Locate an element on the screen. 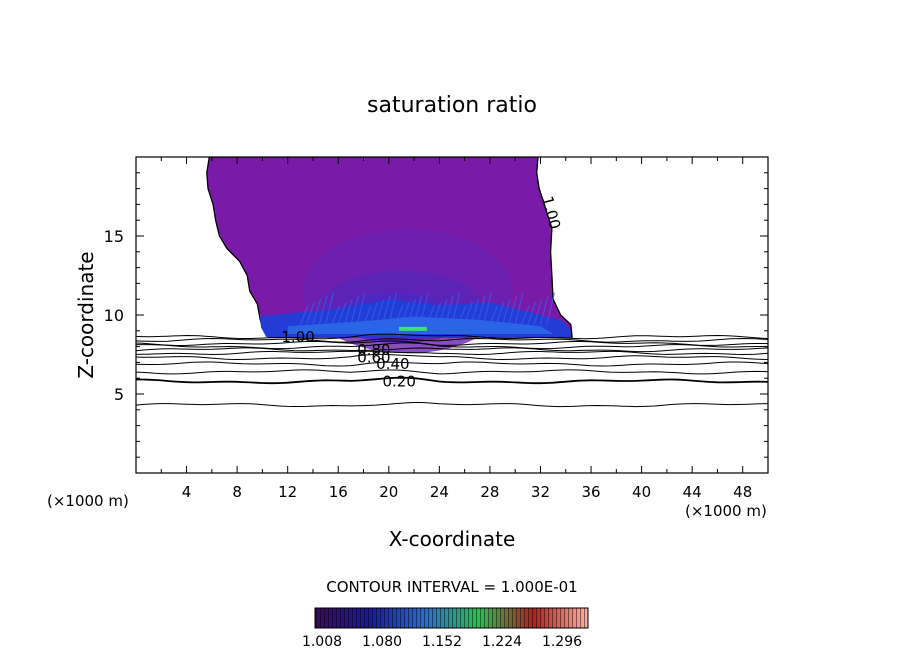 Image resolution: width=904 pixels, height=654 pixels. supersaturation-band-inner is located at coordinates (420, 325).